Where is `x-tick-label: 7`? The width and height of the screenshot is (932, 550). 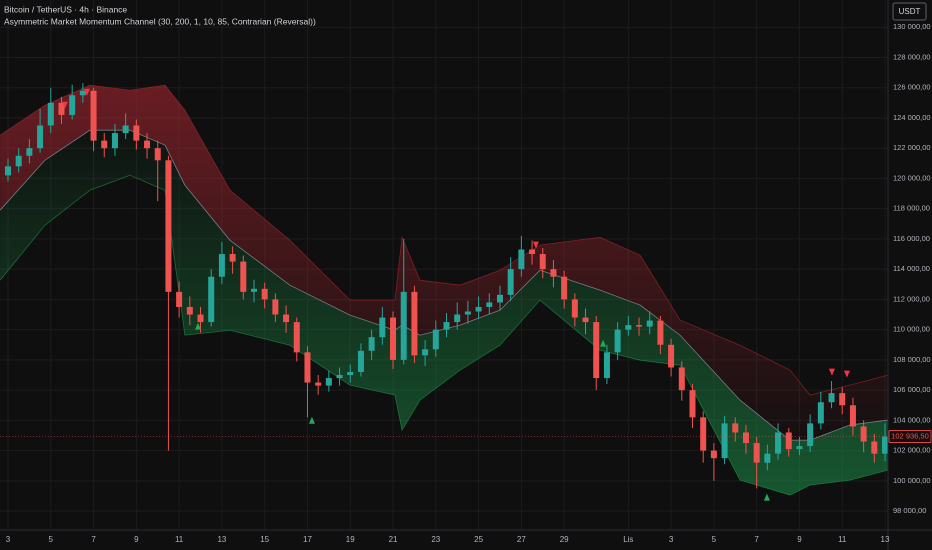 x-tick-label: 7 is located at coordinates (93, 539).